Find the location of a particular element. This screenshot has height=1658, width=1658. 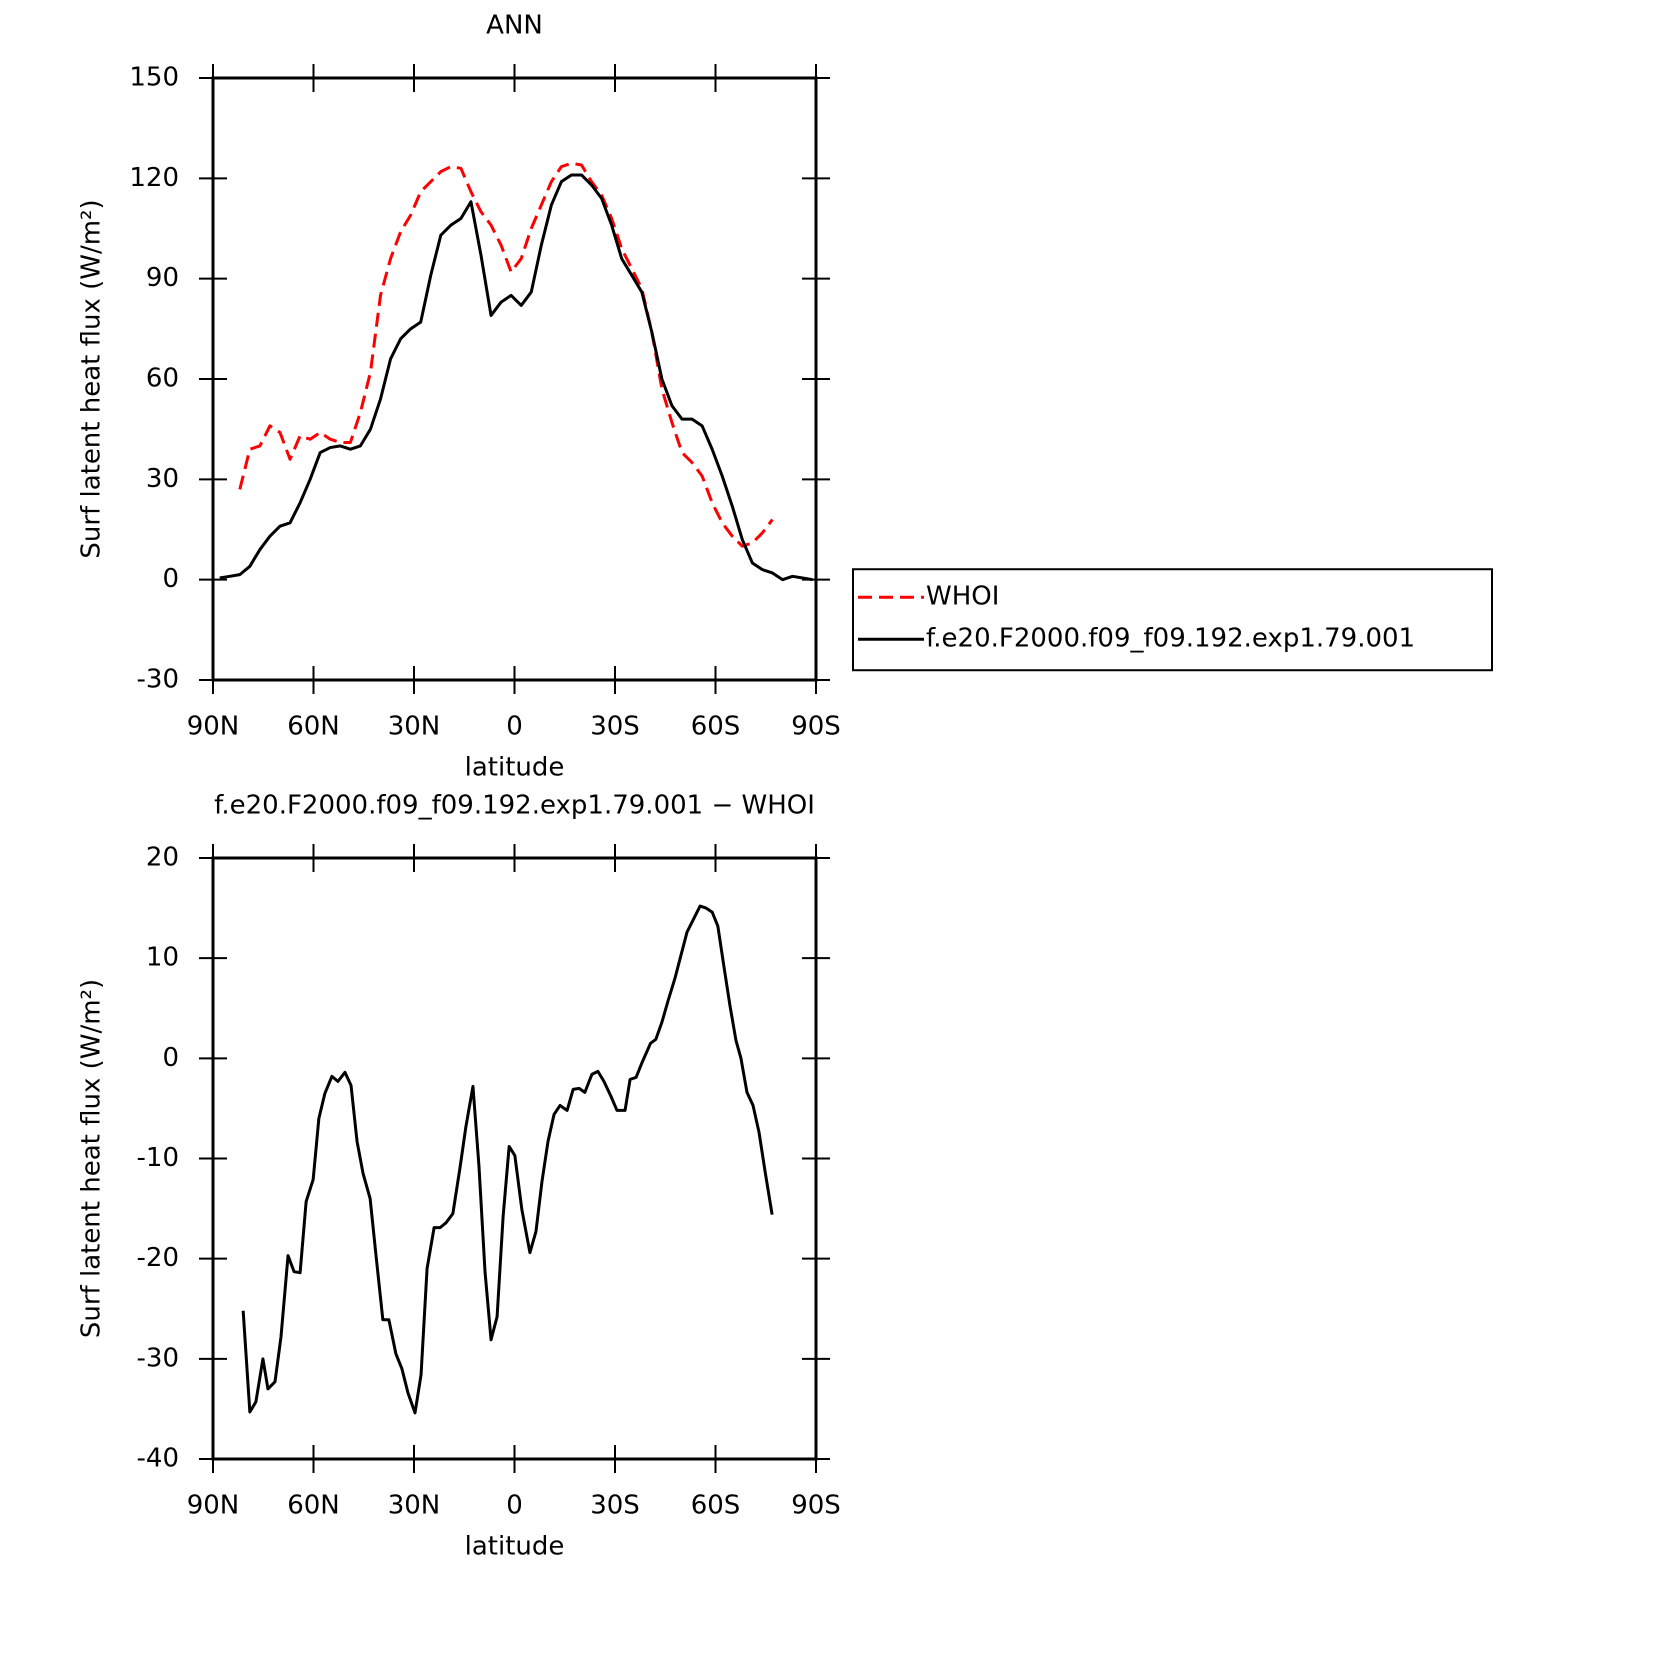

y-tick-label: 10 is located at coordinates (162, 958).